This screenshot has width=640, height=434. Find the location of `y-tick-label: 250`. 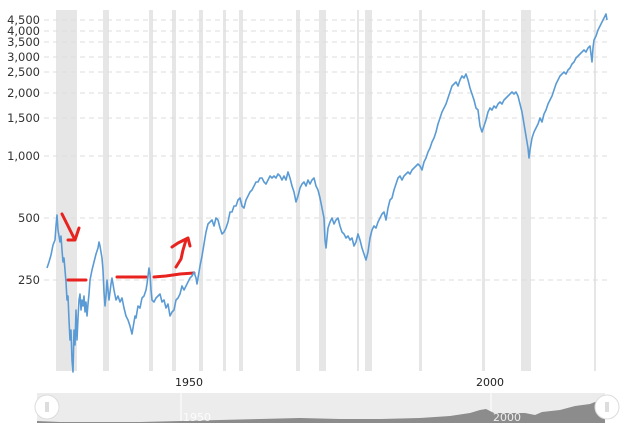

y-tick-label: 250 is located at coordinates (29, 280).